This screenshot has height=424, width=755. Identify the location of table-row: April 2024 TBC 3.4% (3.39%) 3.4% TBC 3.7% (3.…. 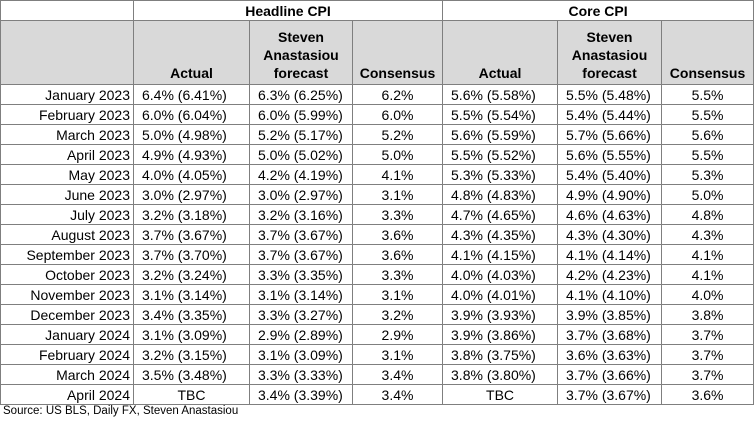
(377, 394).